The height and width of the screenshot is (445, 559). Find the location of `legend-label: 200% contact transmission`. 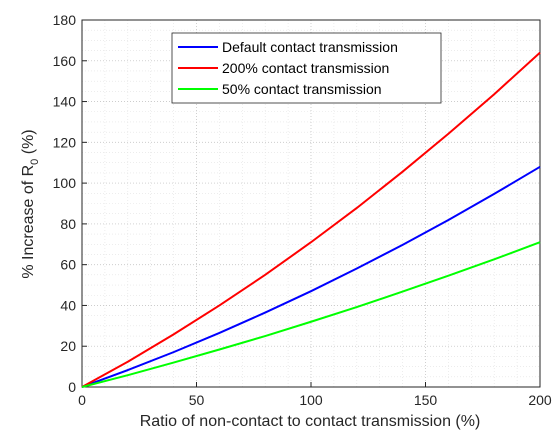

legend-label: 200% contact transmission is located at coordinates (305, 68).